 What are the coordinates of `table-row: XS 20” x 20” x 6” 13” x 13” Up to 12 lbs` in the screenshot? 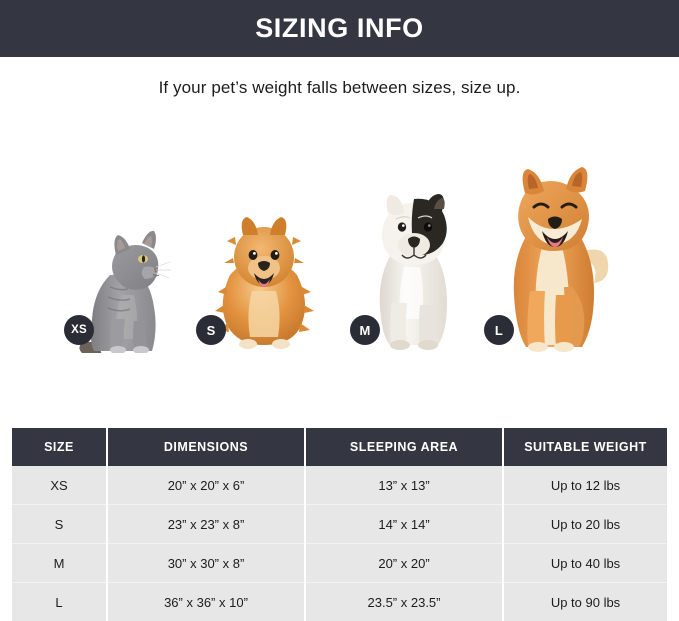 It's located at (339, 485).